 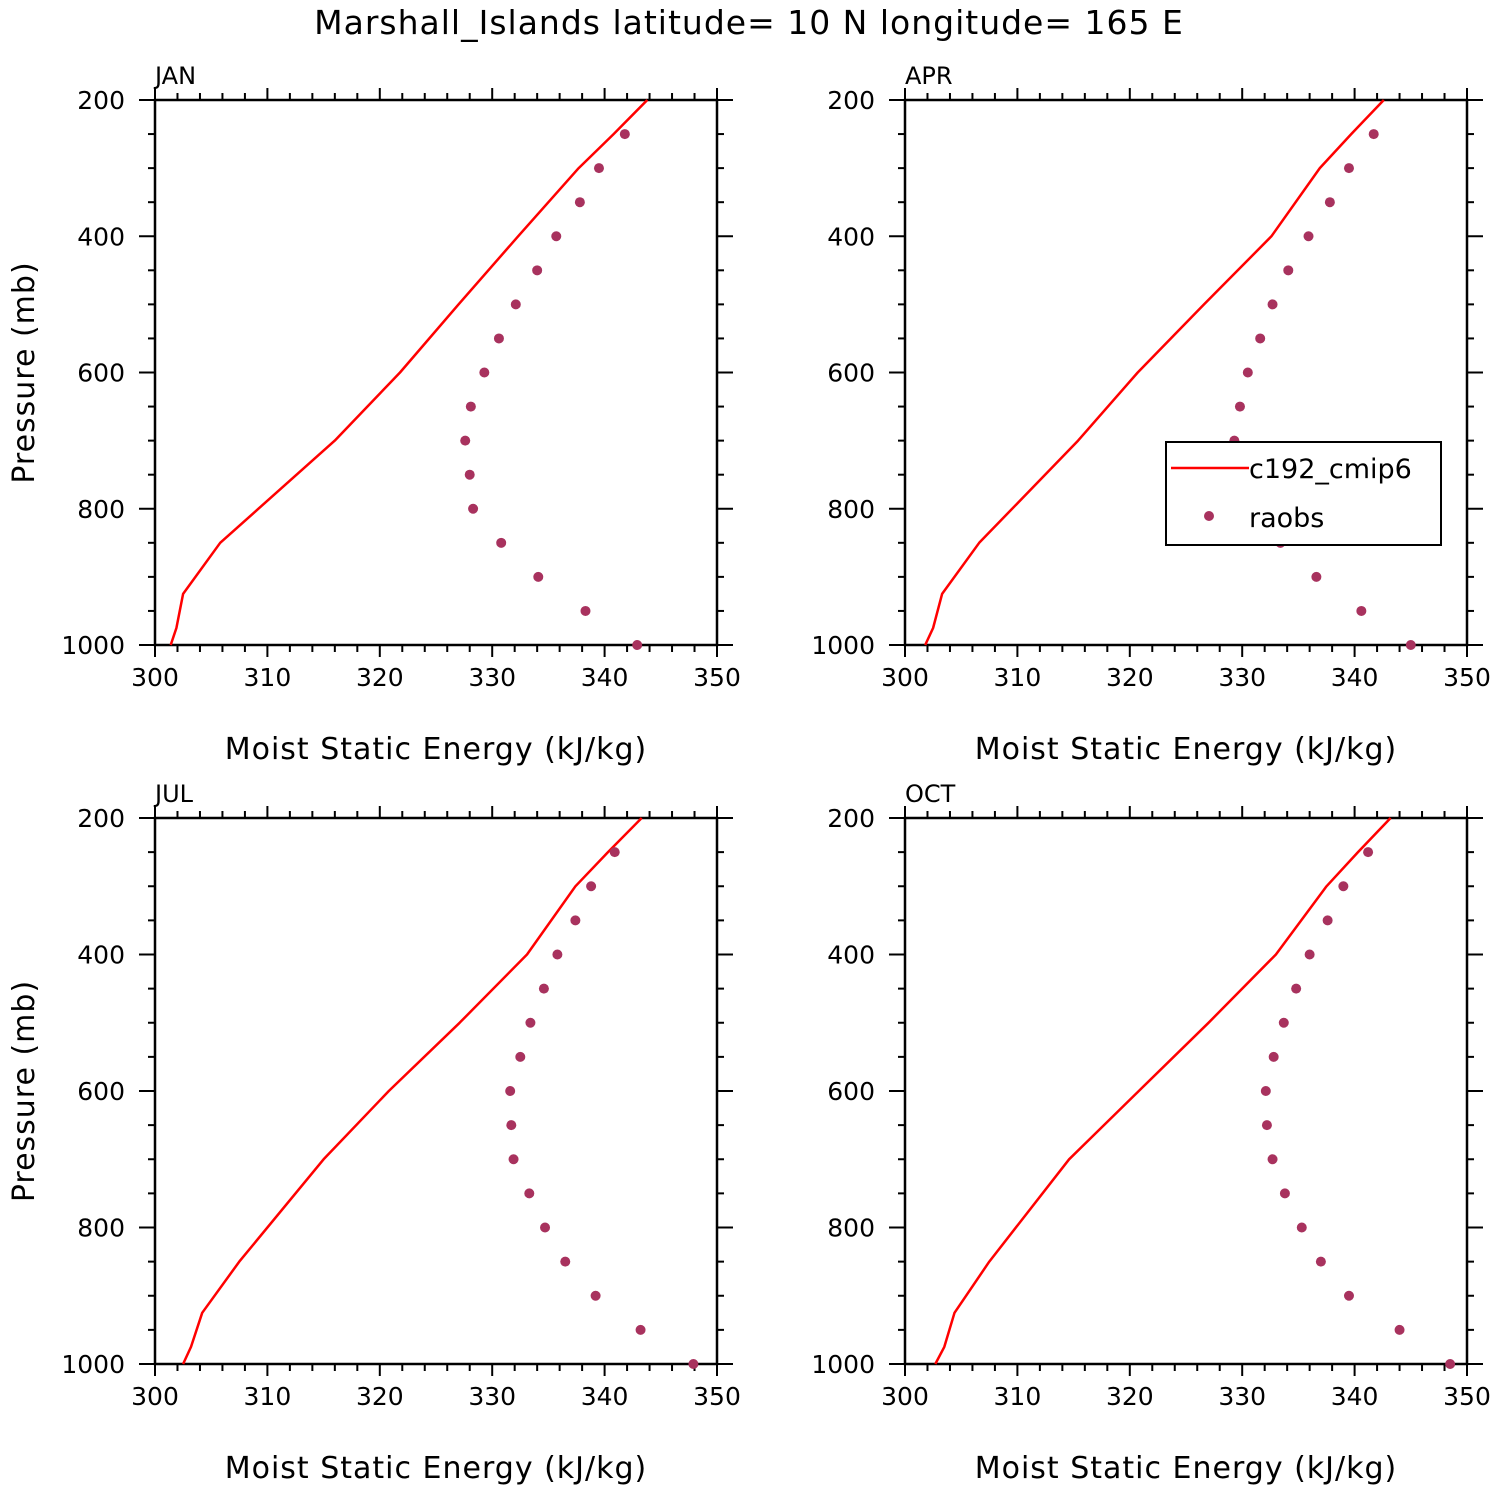 What do you see at coordinates (101, 955) in the screenshot?
I see `panel-jul-ytick-label: 400` at bounding box center [101, 955].